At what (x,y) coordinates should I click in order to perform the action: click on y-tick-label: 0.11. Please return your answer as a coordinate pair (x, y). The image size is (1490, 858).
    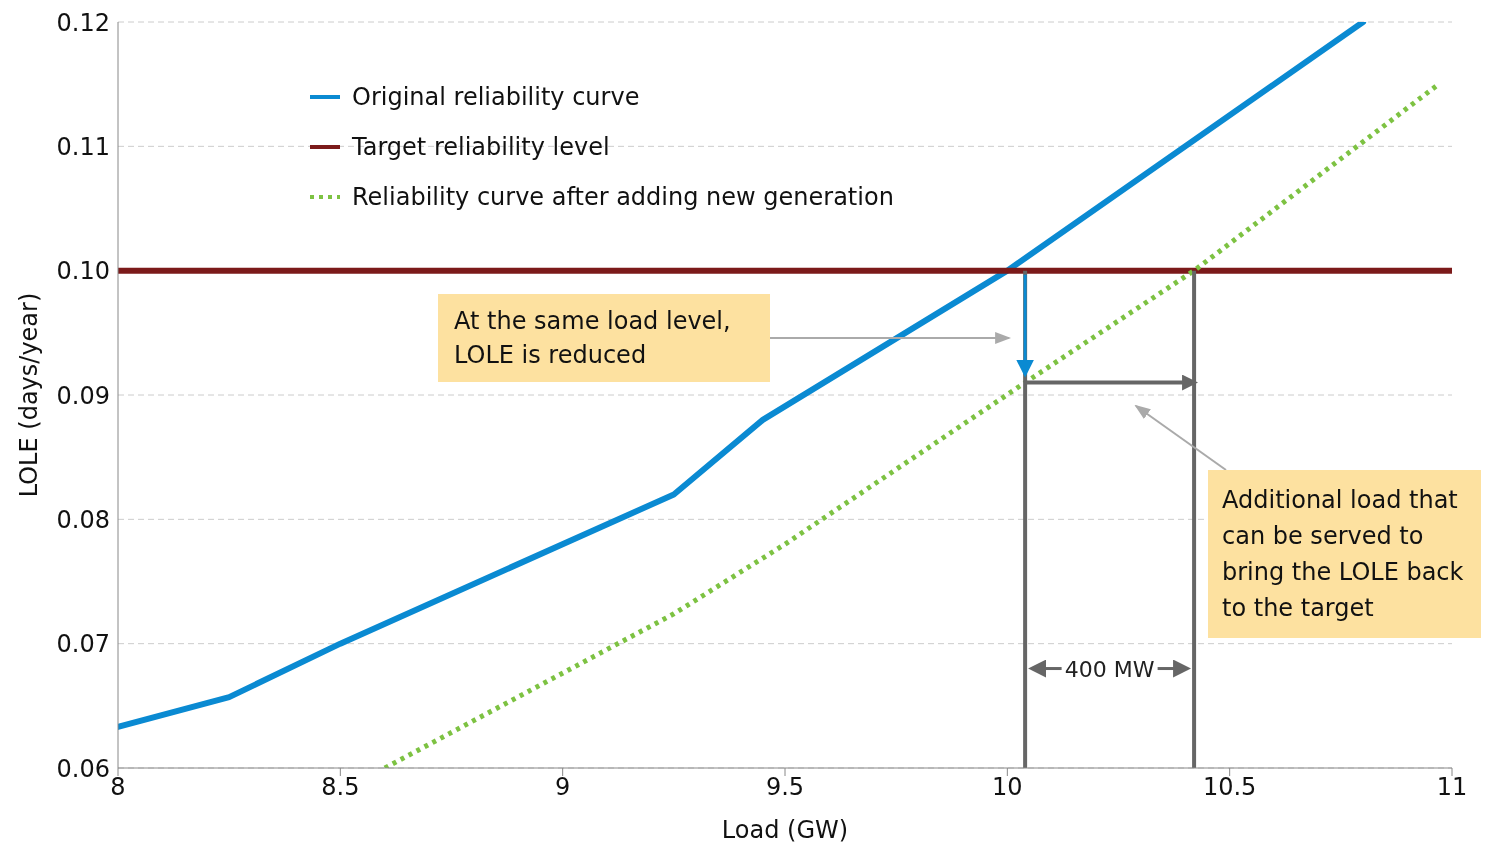
    Looking at the image, I should click on (83, 146).